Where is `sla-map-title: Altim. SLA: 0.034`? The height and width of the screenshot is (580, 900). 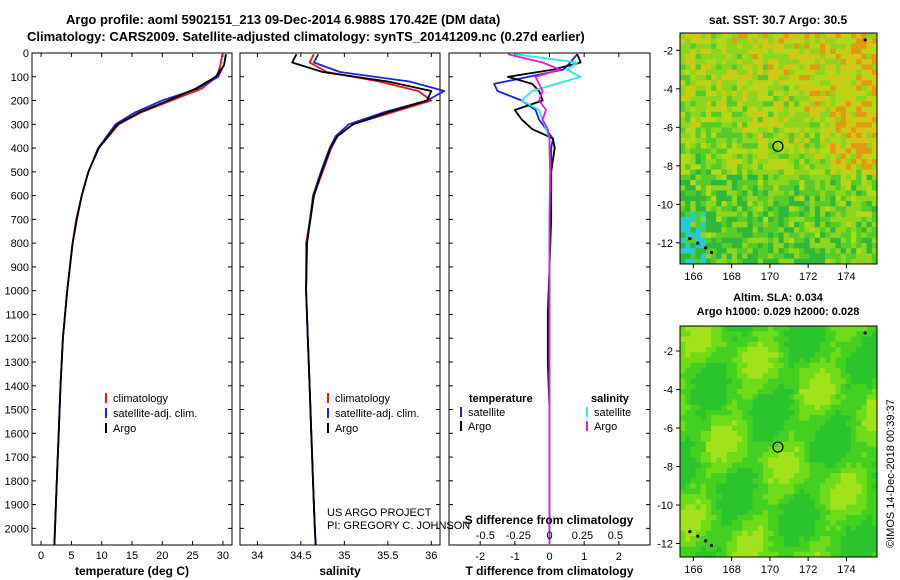 sla-map-title: Altim. SLA: 0.034 is located at coordinates (778, 298).